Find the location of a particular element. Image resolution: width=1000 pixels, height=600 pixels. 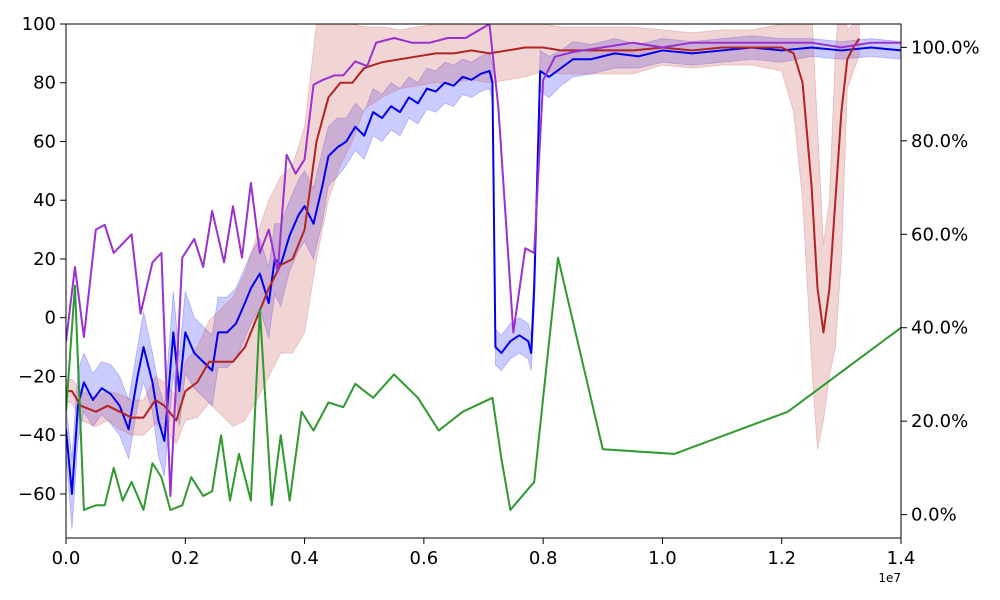

x-tick-label: 0.2 is located at coordinates (185, 558).